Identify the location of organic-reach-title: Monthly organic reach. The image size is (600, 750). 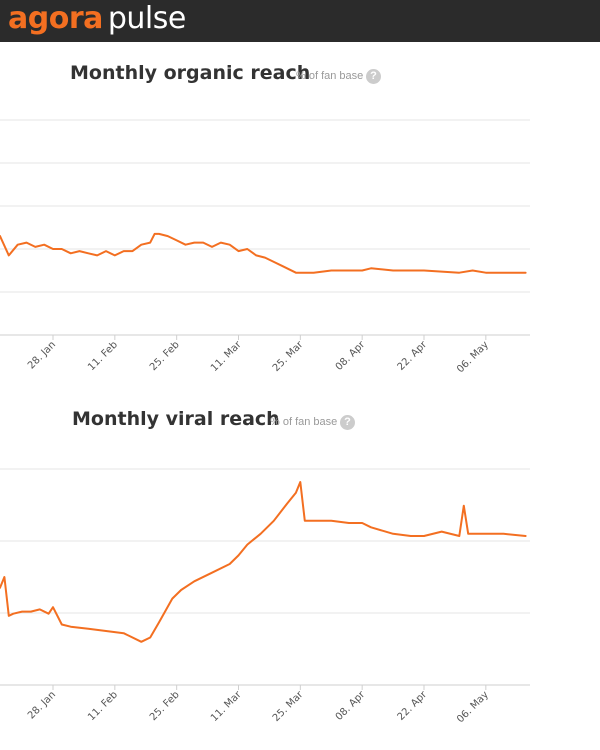
(190, 73).